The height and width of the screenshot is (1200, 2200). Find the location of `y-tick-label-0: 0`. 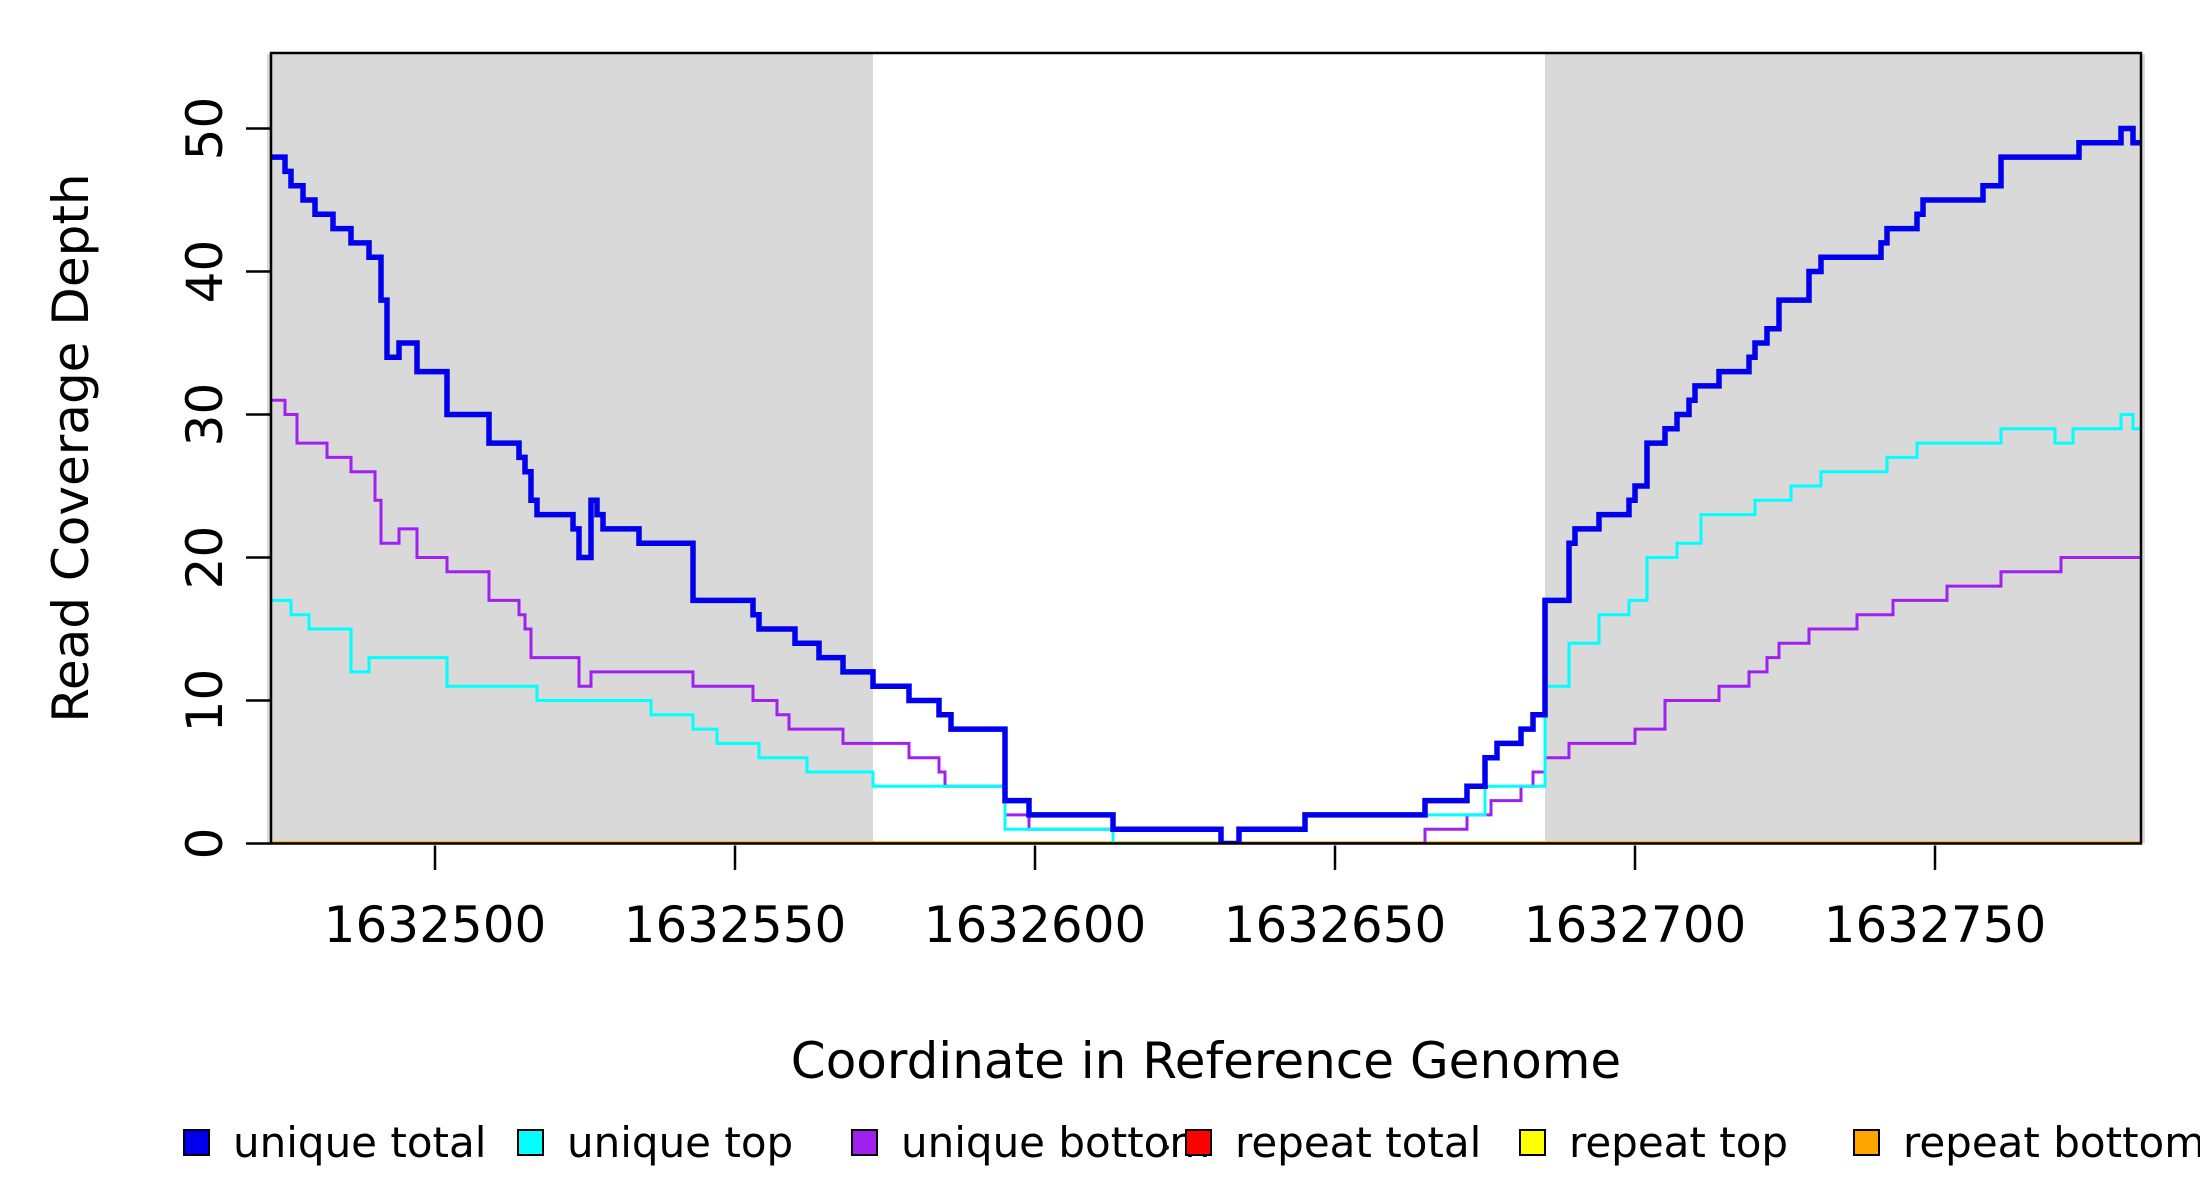

y-tick-label-0: 0 is located at coordinates (205, 844).